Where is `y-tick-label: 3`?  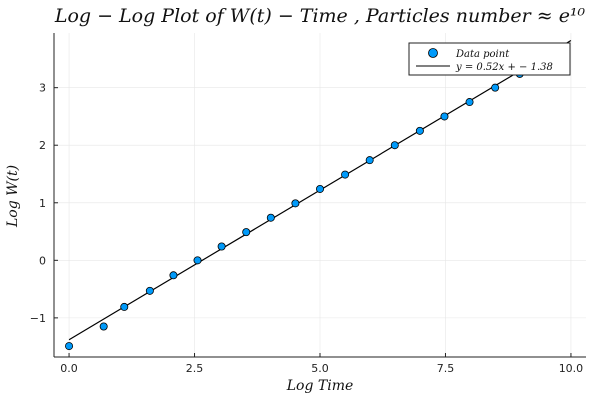 y-tick-label: 3 is located at coordinates (42, 88).